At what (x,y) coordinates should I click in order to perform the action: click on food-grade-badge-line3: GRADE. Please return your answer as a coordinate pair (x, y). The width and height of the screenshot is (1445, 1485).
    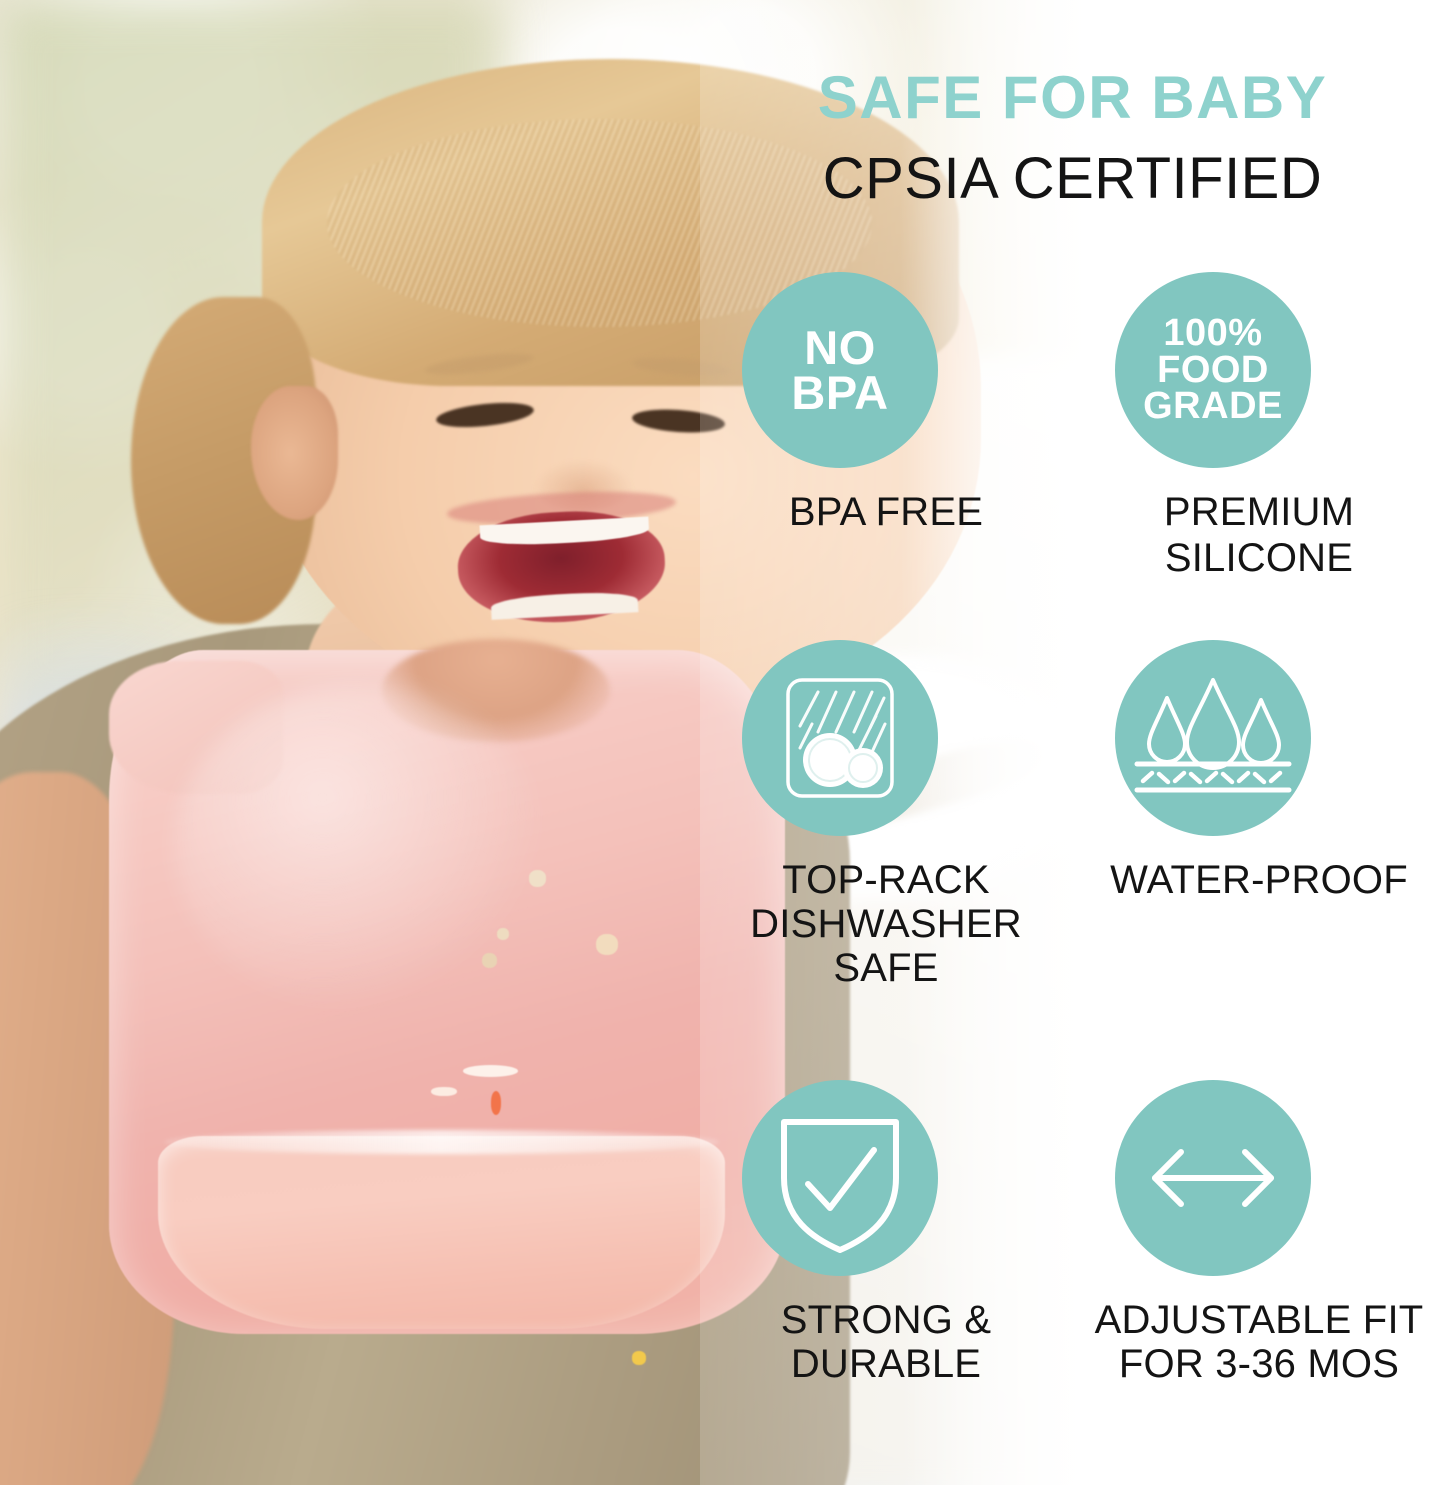
    Looking at the image, I should click on (1213, 406).